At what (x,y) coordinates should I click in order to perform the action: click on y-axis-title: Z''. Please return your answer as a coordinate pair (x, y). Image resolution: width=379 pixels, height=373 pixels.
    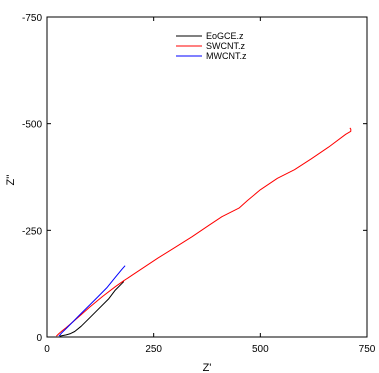
    Looking at the image, I should click on (11, 180).